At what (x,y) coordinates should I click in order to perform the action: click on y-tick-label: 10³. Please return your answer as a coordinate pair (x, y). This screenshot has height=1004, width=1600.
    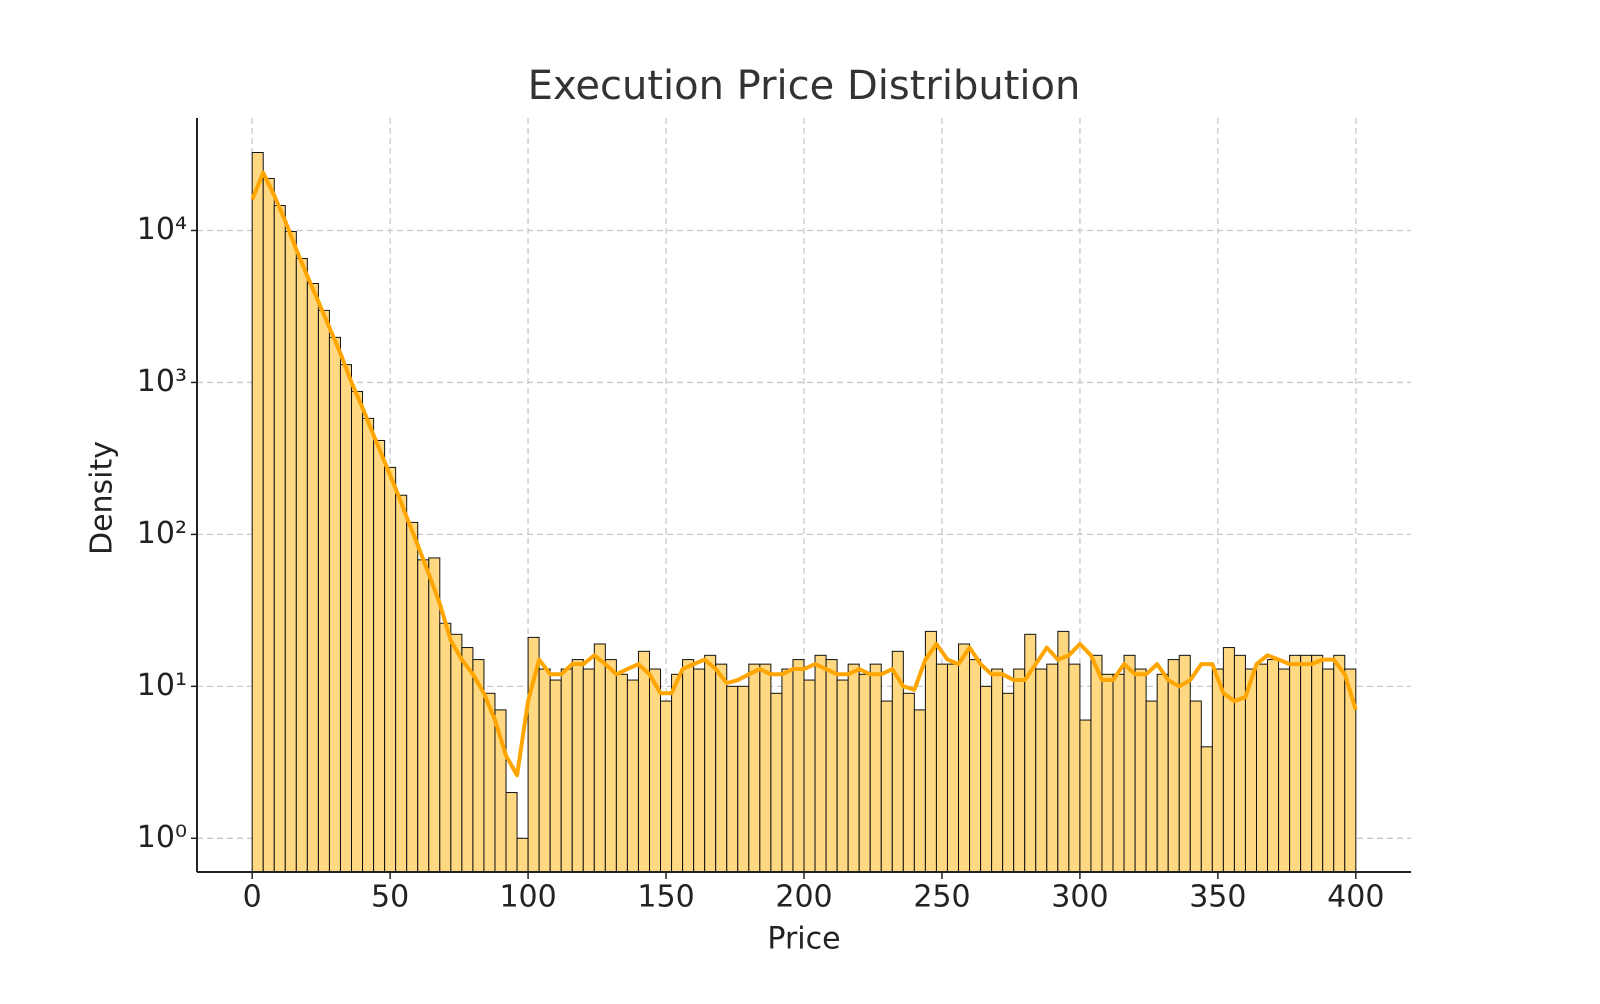
    Looking at the image, I should click on (162, 381).